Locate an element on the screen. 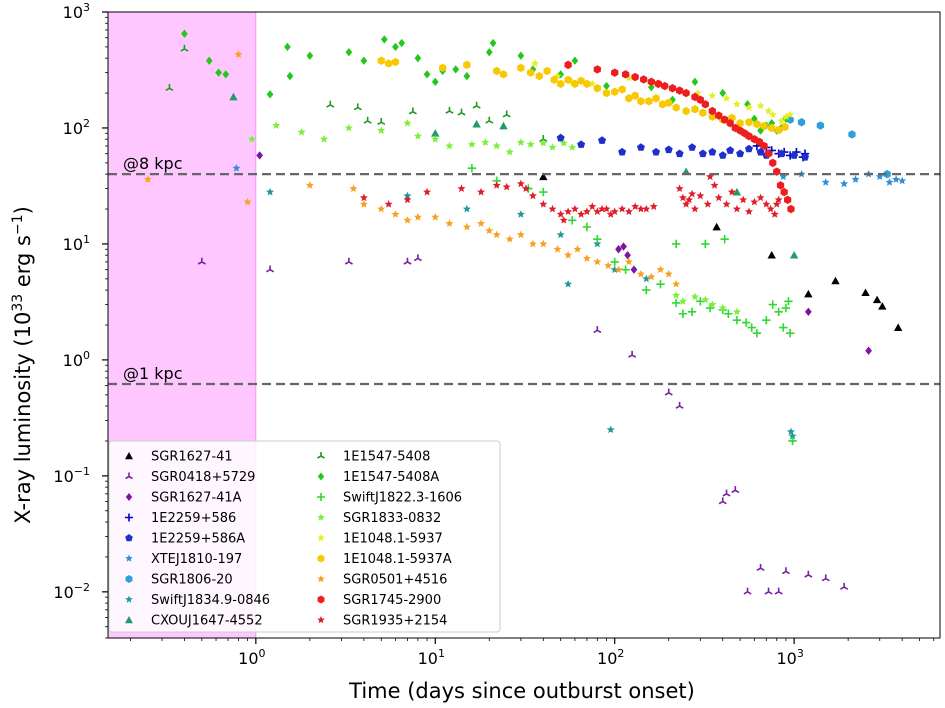  legend-label: SwiftJ1834.9-0846 is located at coordinates (210, 600).